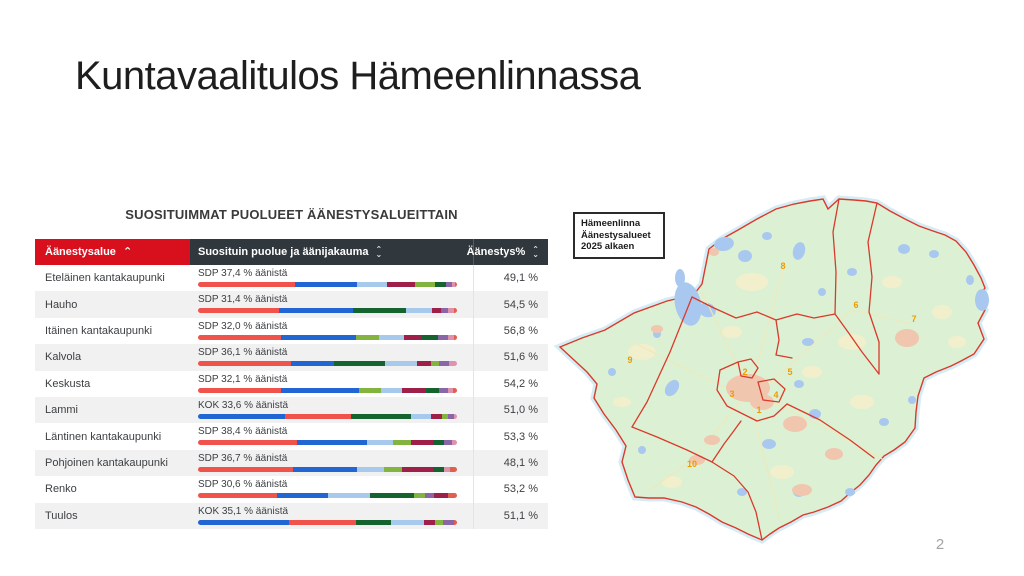 This screenshot has width=1024, height=576. What do you see at coordinates (358, 76) in the screenshot?
I see `slide-title: Kuntavaalitulos Hämeenlinnassa` at bounding box center [358, 76].